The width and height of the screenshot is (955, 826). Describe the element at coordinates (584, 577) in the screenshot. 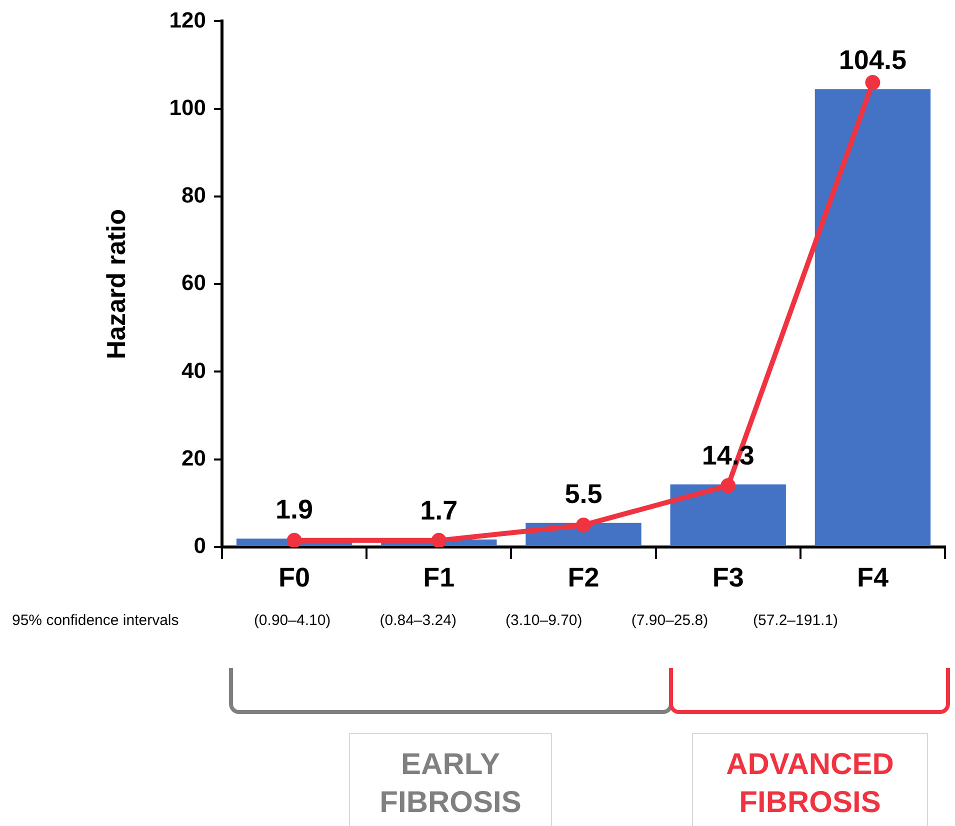

I see `x-tick-label: F2` at that location.